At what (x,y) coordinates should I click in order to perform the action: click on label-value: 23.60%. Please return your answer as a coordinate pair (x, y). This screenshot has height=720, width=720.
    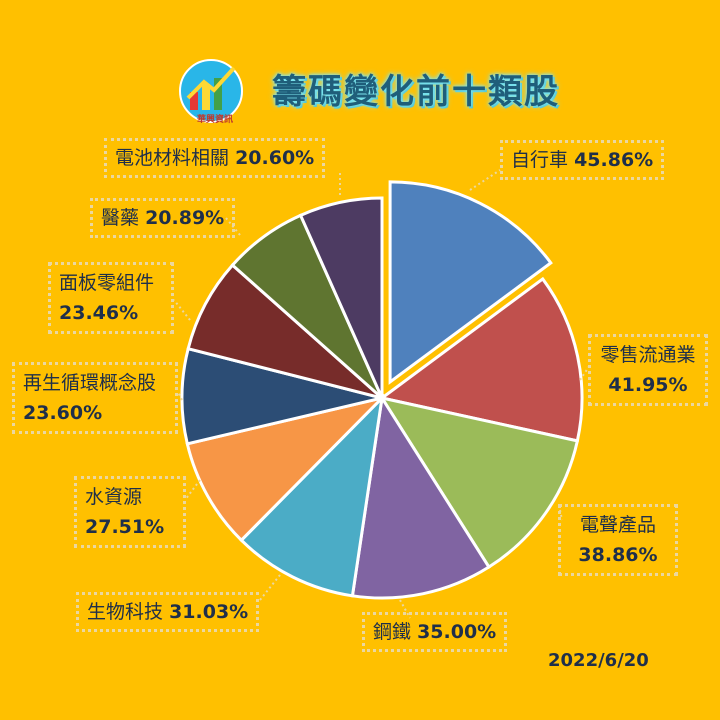
    Looking at the image, I should click on (63, 413).